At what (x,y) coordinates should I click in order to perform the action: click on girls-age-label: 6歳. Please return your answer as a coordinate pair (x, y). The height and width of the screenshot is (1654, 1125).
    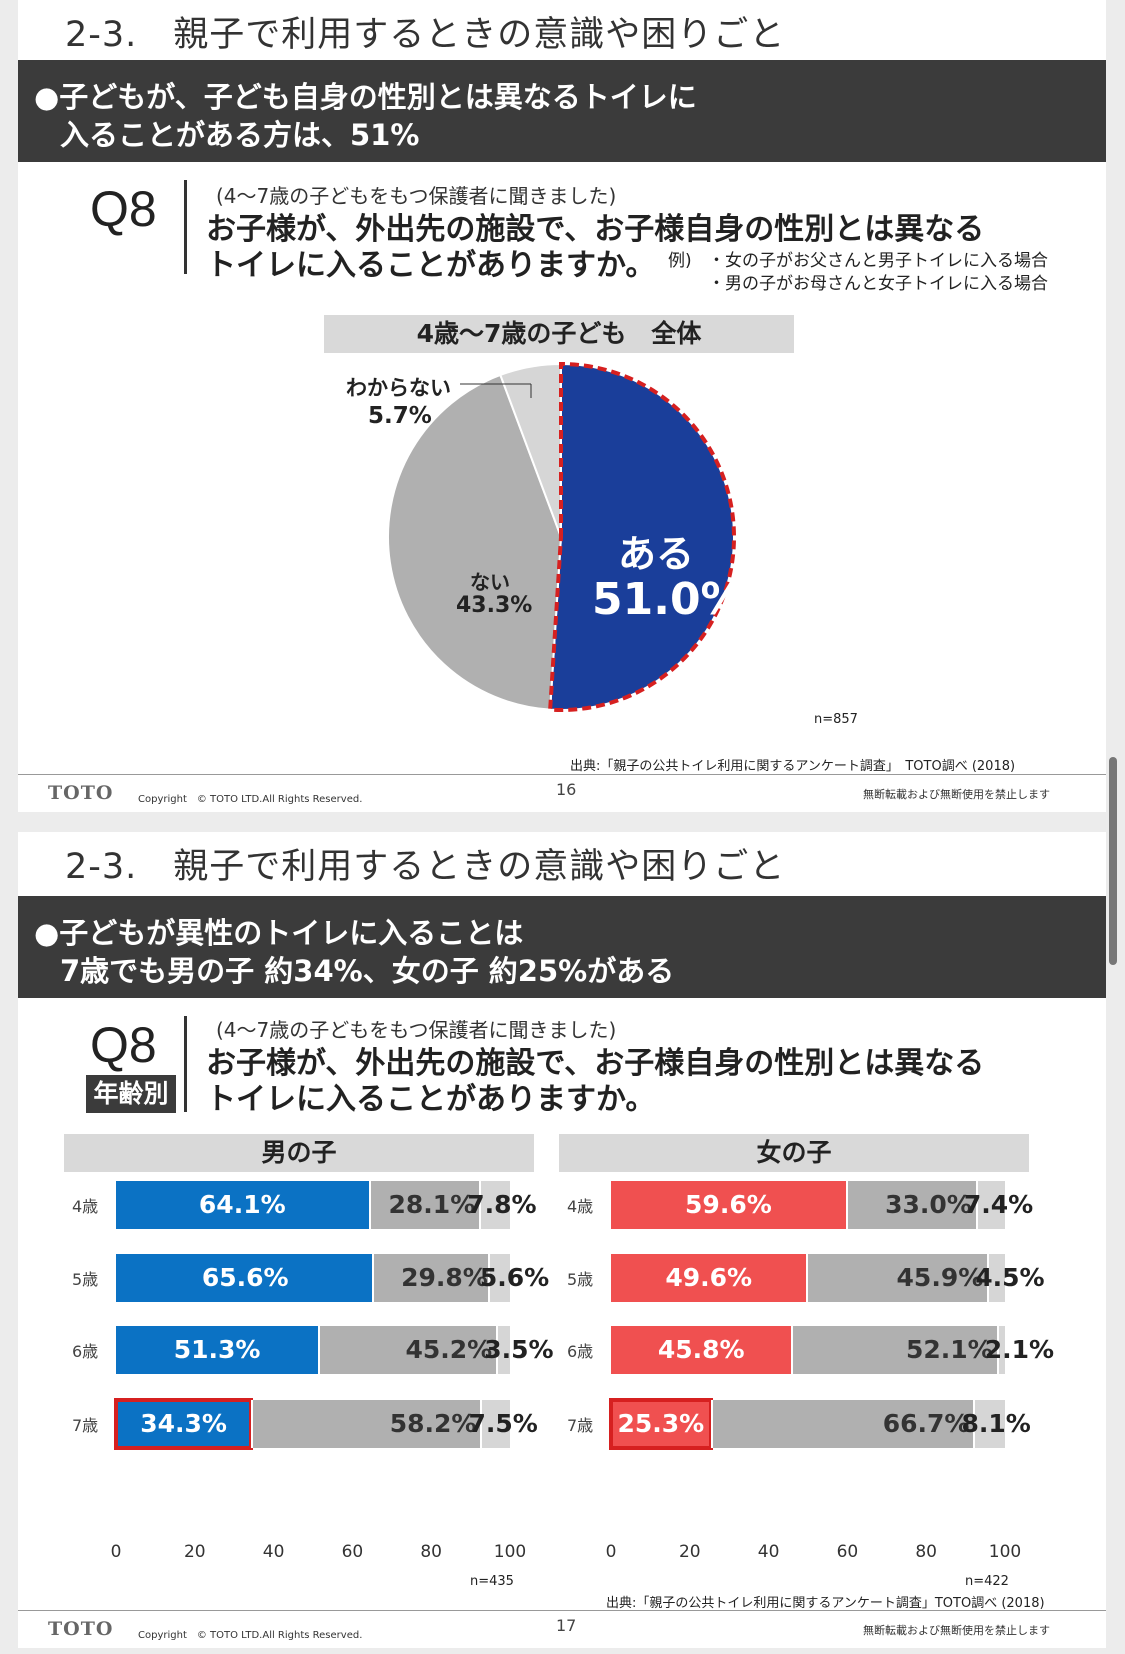
    Looking at the image, I should click on (580, 1351).